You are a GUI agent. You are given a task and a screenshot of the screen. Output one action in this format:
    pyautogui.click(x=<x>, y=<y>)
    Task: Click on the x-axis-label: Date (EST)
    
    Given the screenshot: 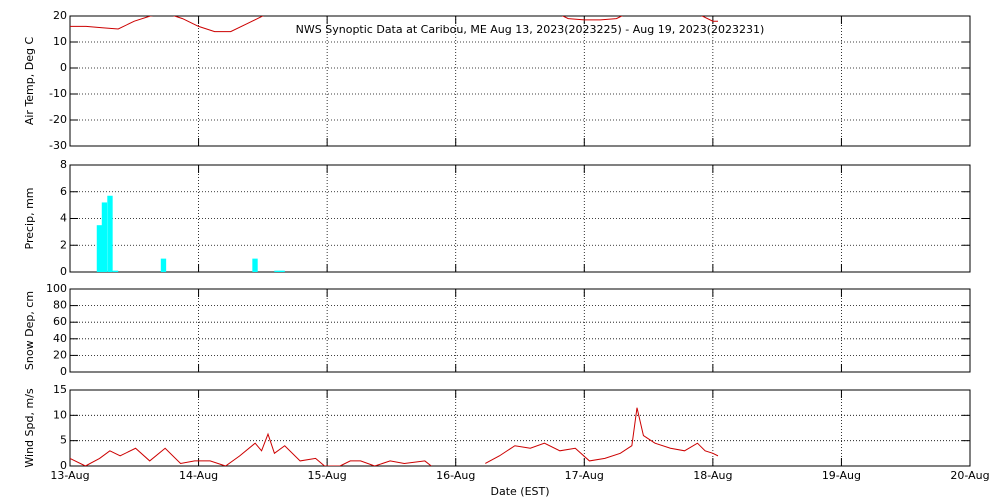 What is the action you would take?
    pyautogui.click(x=519, y=491)
    